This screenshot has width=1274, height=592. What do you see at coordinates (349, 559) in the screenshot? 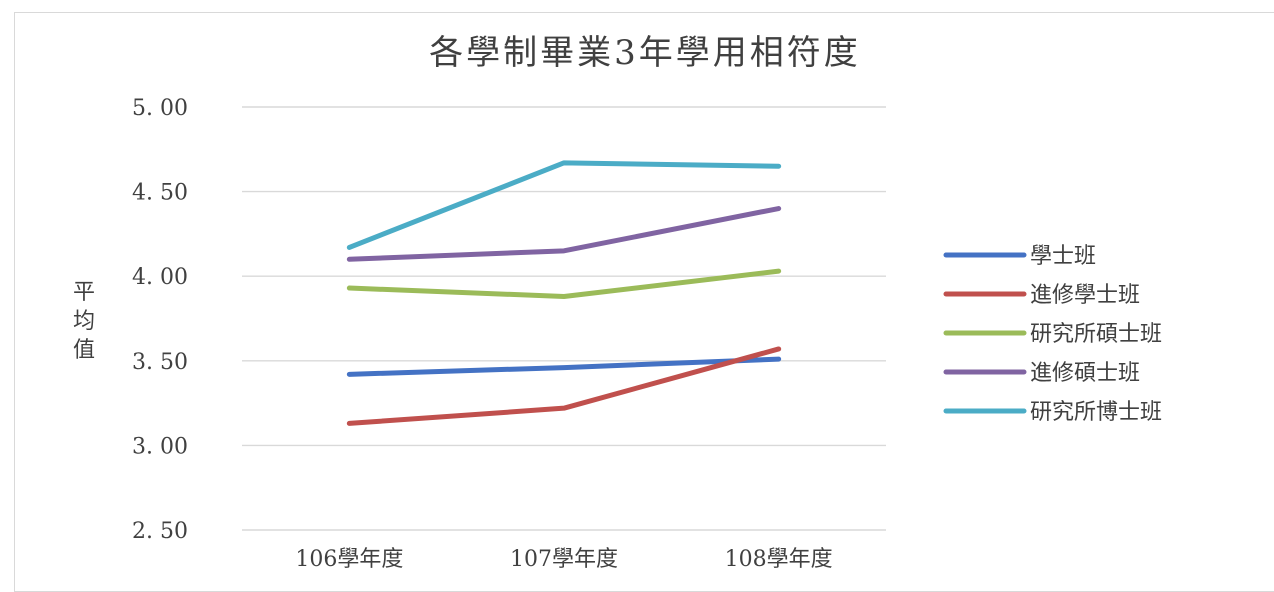
I see `x-tick-label: 106學年度` at bounding box center [349, 559].